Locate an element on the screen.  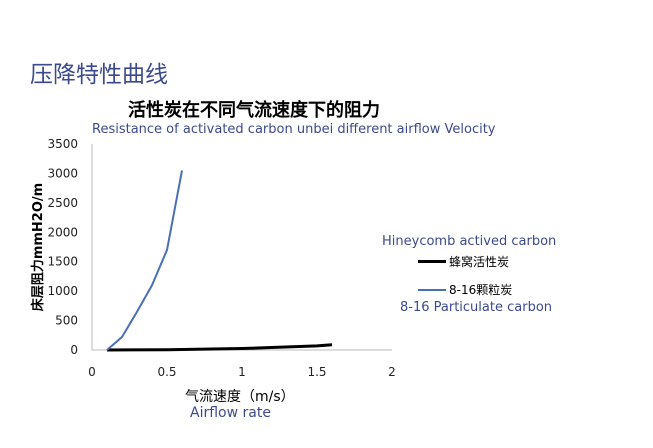
legend-item-particulate: 8-16颗粒炭 is located at coordinates (465, 289).